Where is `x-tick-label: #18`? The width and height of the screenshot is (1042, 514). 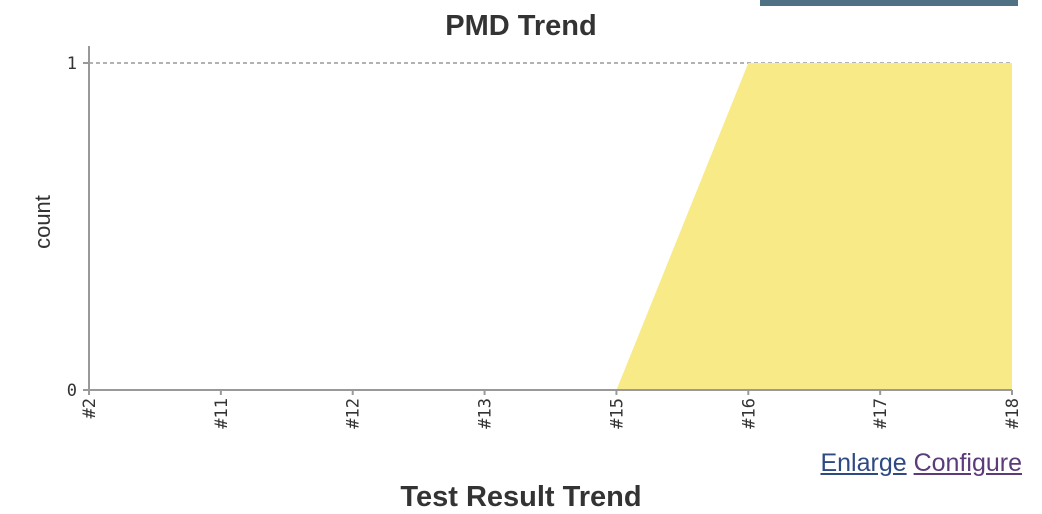 x-tick-label: #18 is located at coordinates (1013, 413).